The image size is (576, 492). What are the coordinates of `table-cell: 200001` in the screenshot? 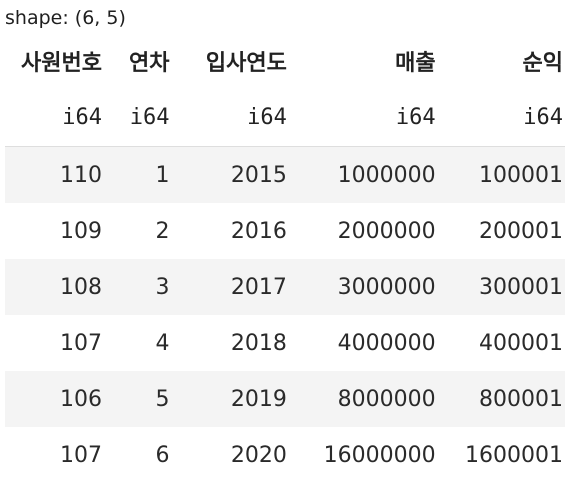 It's located at (521, 231).